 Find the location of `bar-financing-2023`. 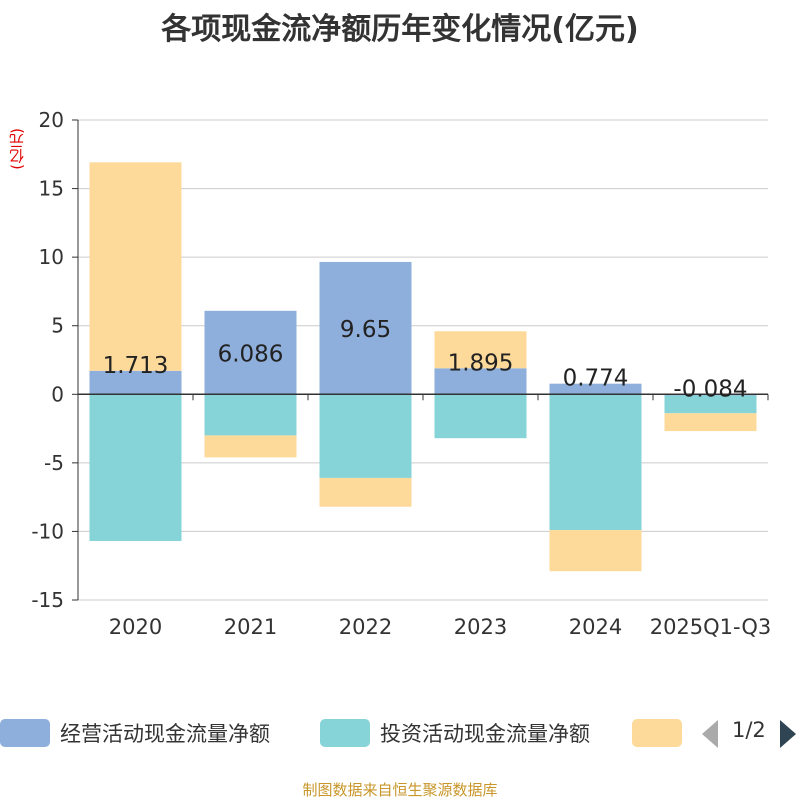

bar-financing-2023 is located at coordinates (480, 350).